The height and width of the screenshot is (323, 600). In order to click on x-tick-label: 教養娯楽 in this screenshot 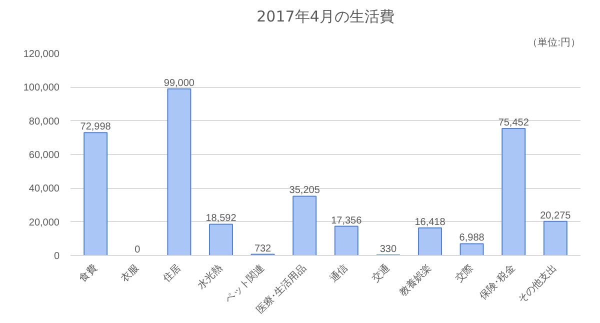, I will do `click(415, 280)`.